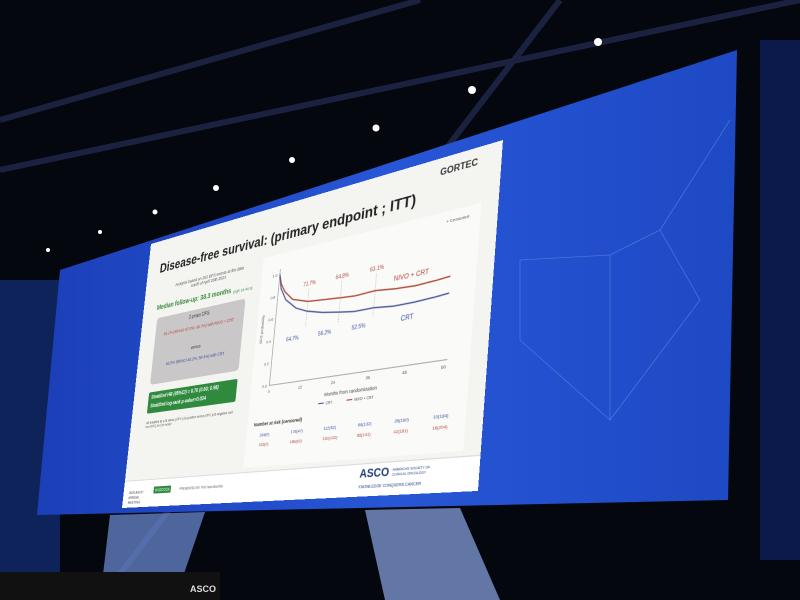 This screenshot has width=800, height=600. Describe the element at coordinates (110, 586) in the screenshot. I see `lectern` at that location.